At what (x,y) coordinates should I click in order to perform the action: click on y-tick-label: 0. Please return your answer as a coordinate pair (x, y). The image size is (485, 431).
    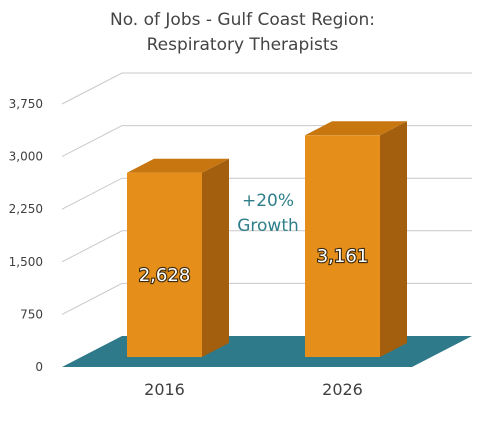
    Looking at the image, I should click on (39, 367).